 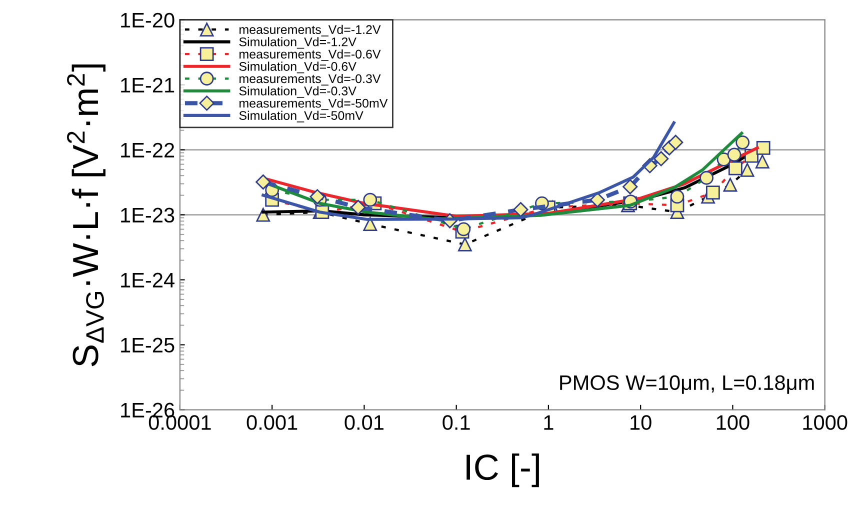 What do you see at coordinates (297, 92) in the screenshot?
I see `legend-label: Simulation_Vd=-0.3V` at bounding box center [297, 92].